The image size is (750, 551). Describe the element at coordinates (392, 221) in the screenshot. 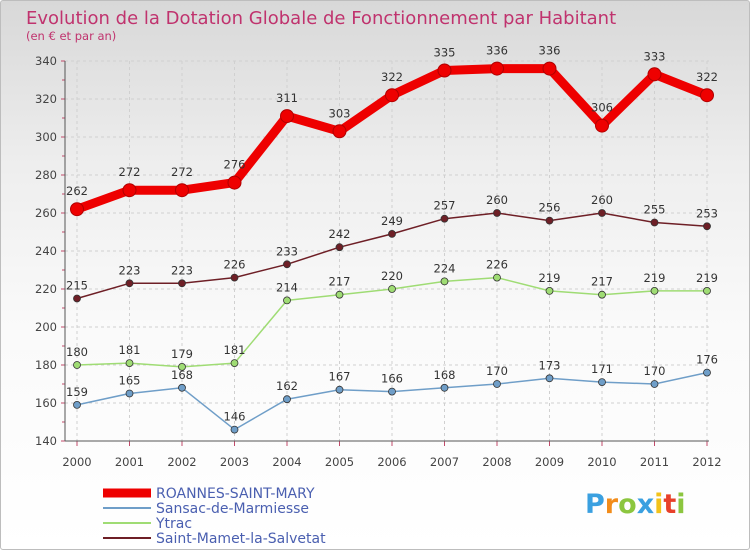

I see `data-label: 249` at that location.